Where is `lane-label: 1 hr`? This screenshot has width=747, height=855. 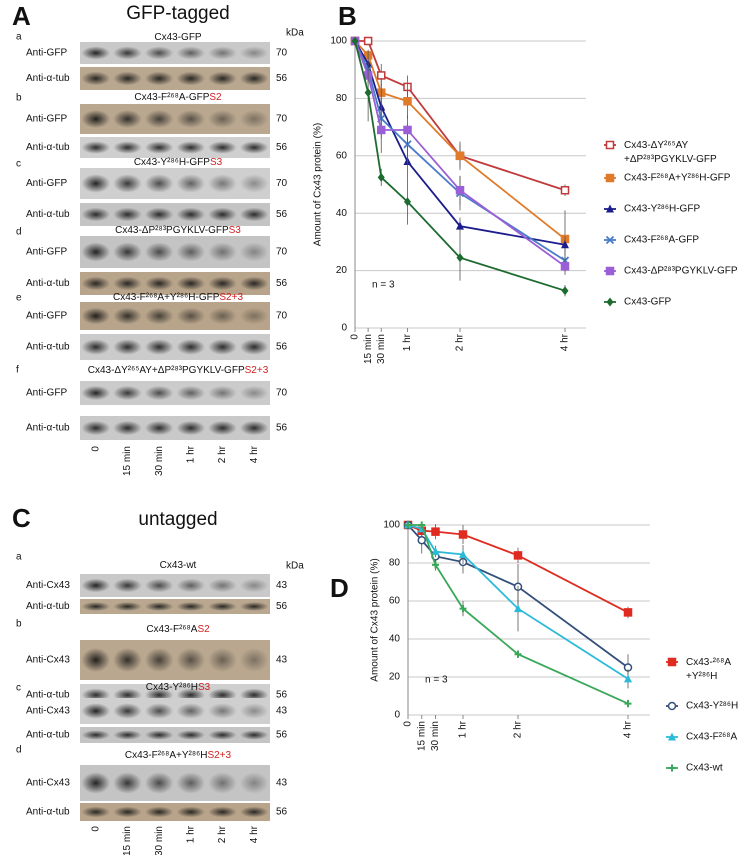
lane-label: 1 hr is located at coordinates (190, 454).